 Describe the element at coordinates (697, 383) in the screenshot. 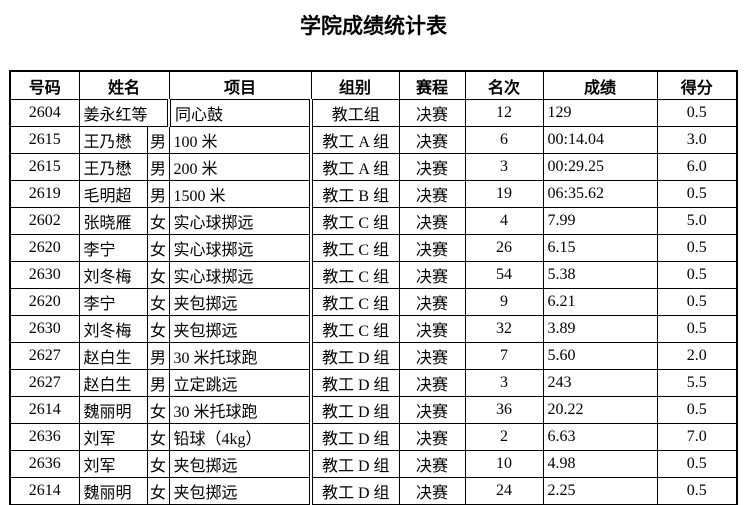

I see `cell-points: 5.5` at that location.